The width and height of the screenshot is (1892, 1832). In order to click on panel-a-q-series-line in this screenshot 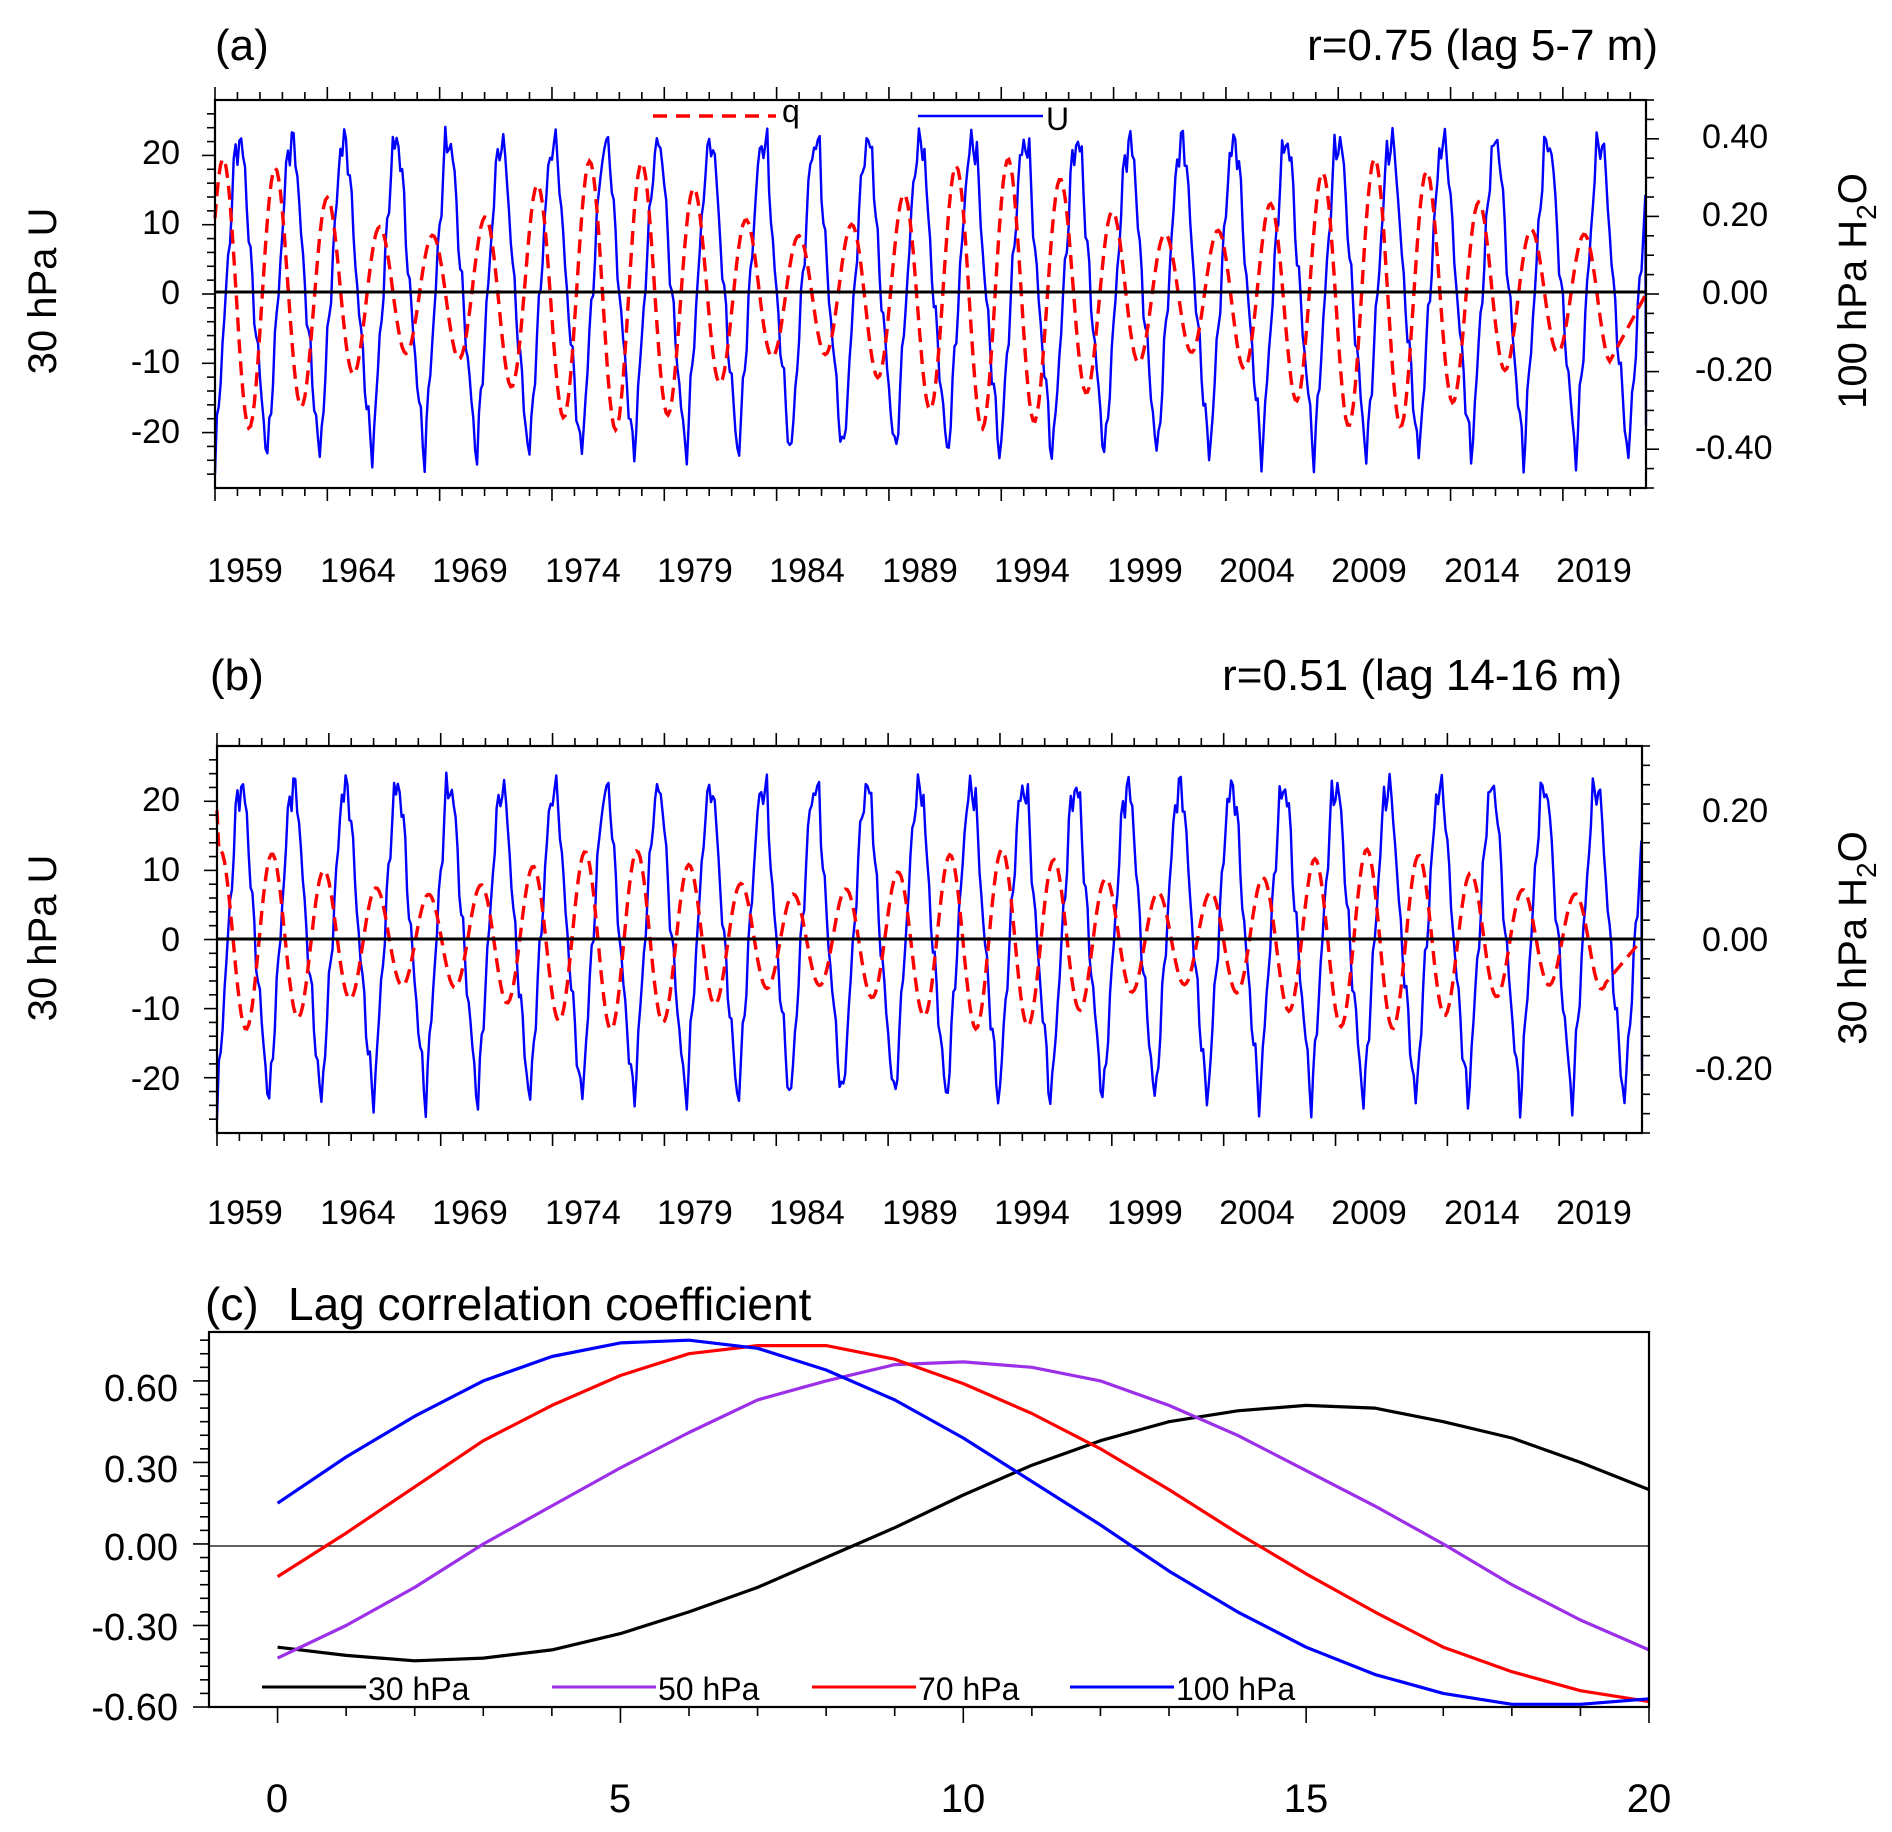, I will do `click(930, 295)`.